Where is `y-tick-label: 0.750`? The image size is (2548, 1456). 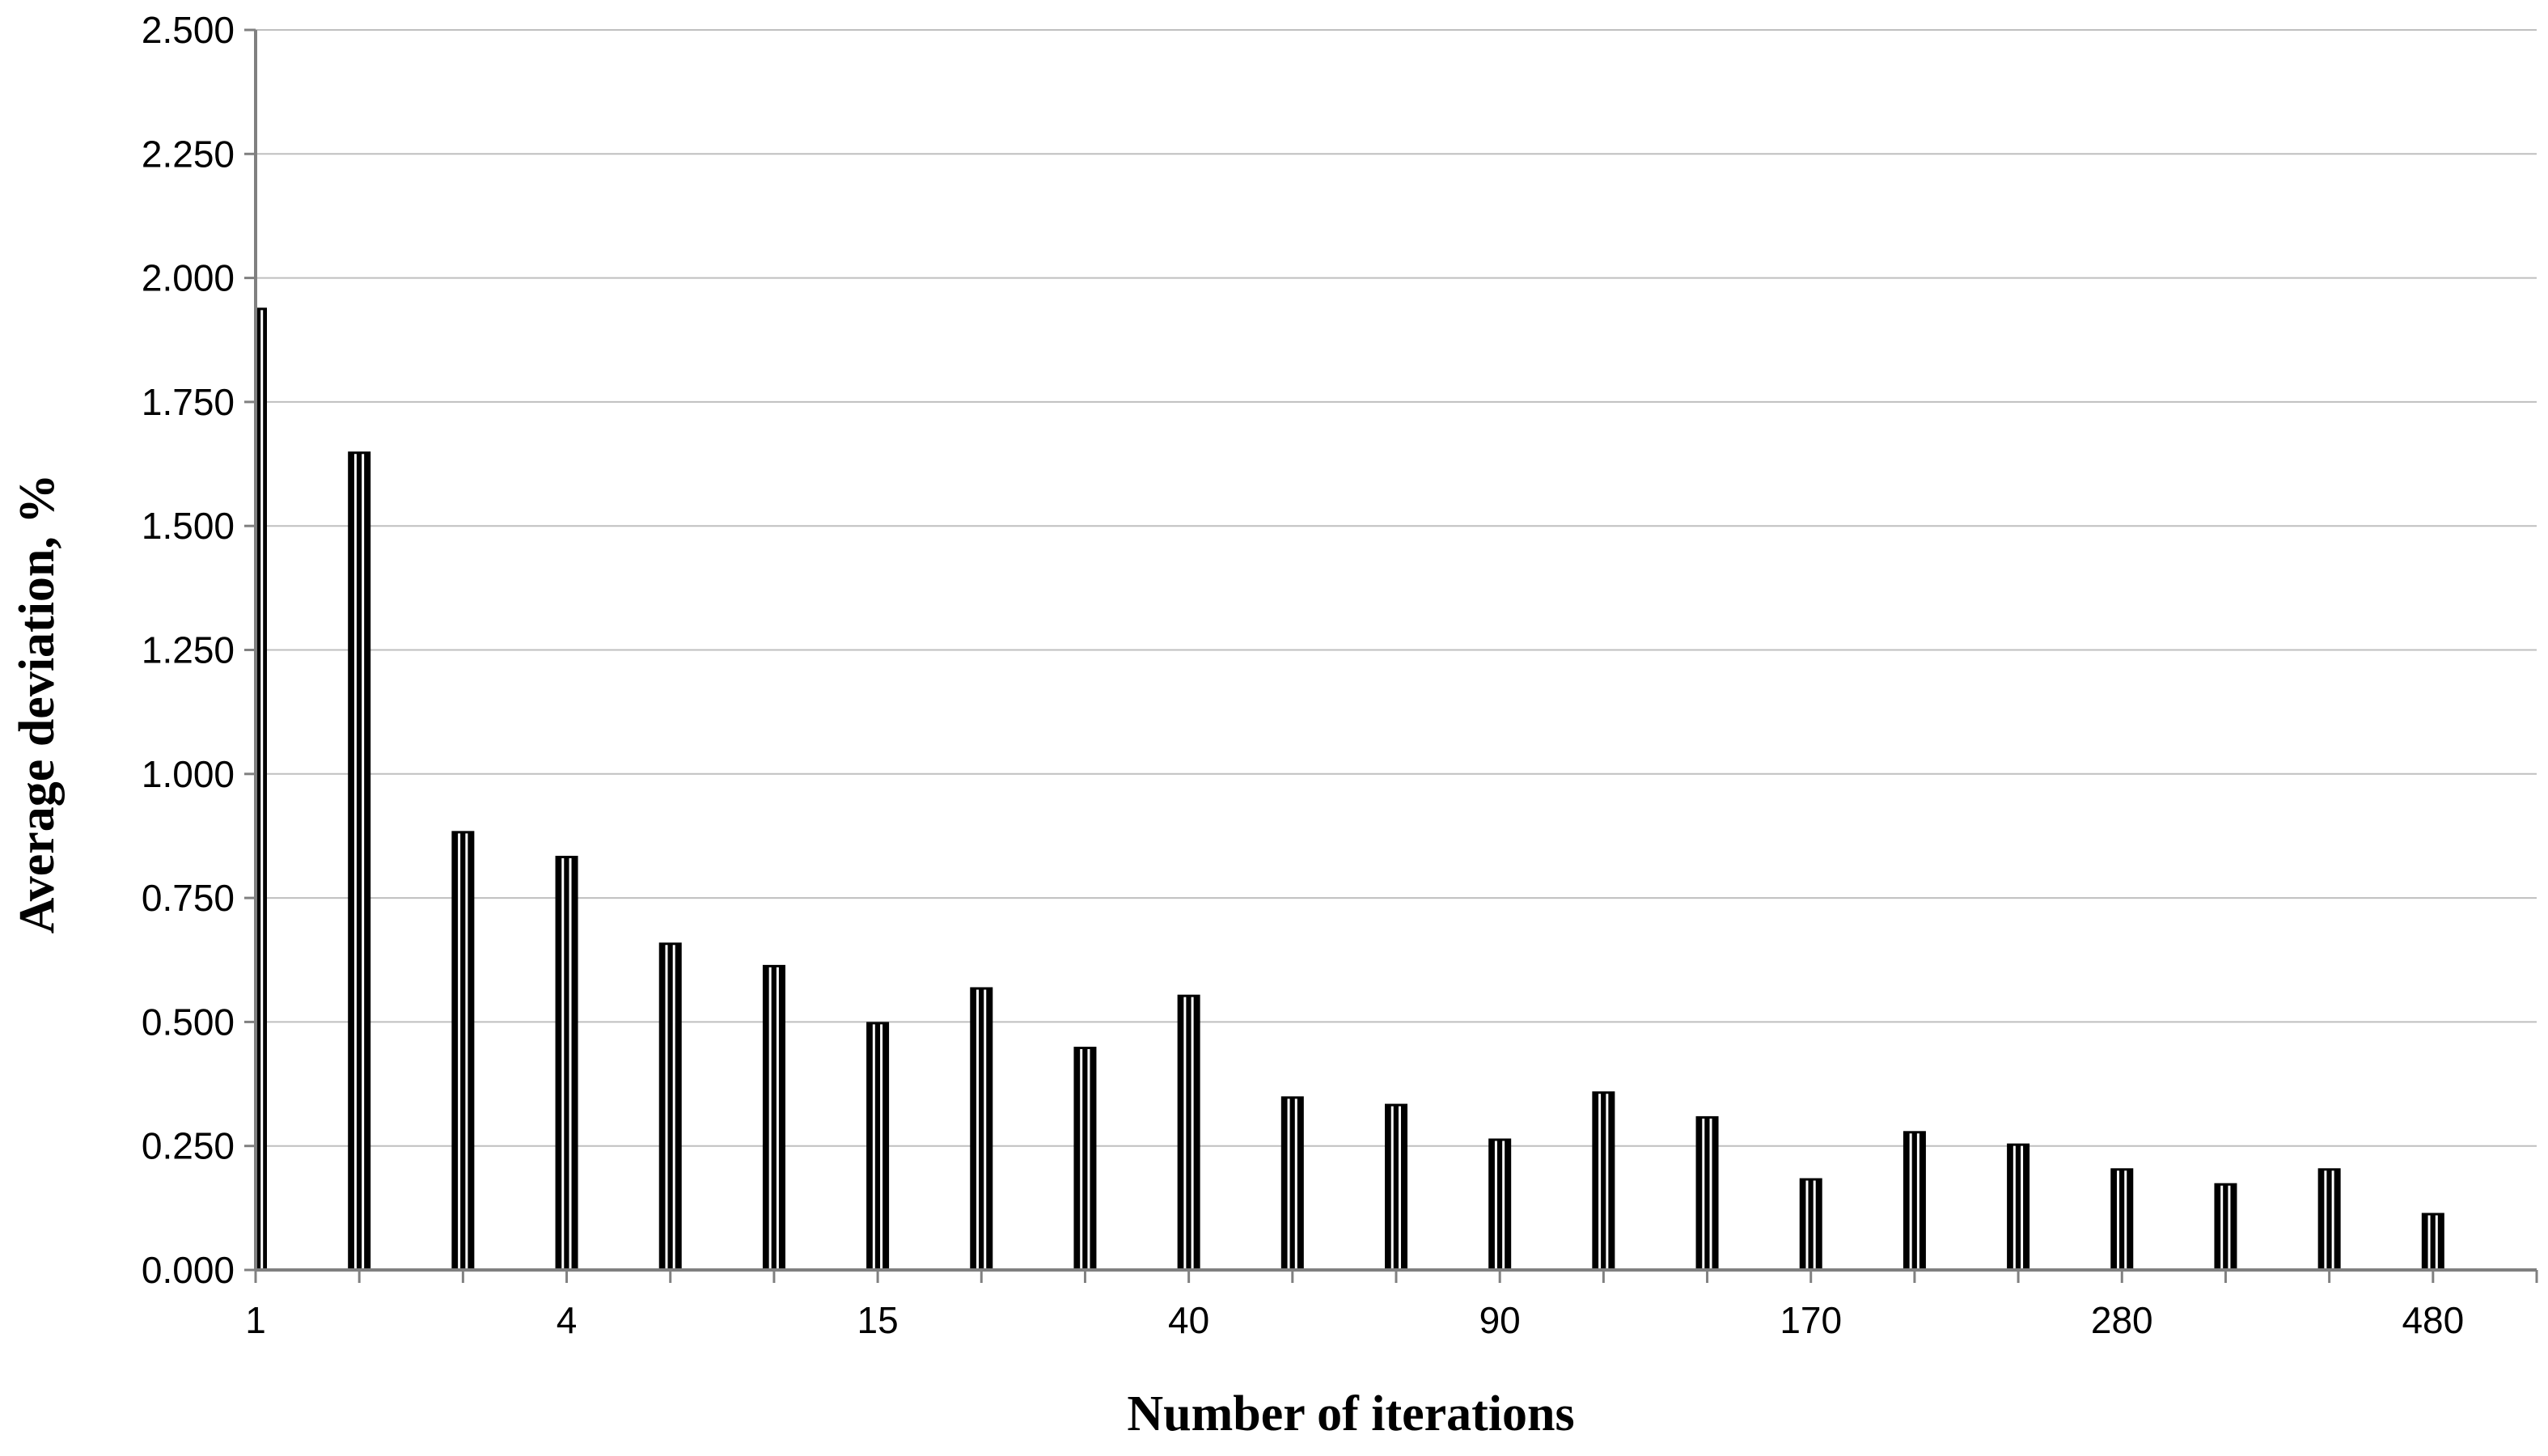 y-tick-label: 0.750 is located at coordinates (189, 898).